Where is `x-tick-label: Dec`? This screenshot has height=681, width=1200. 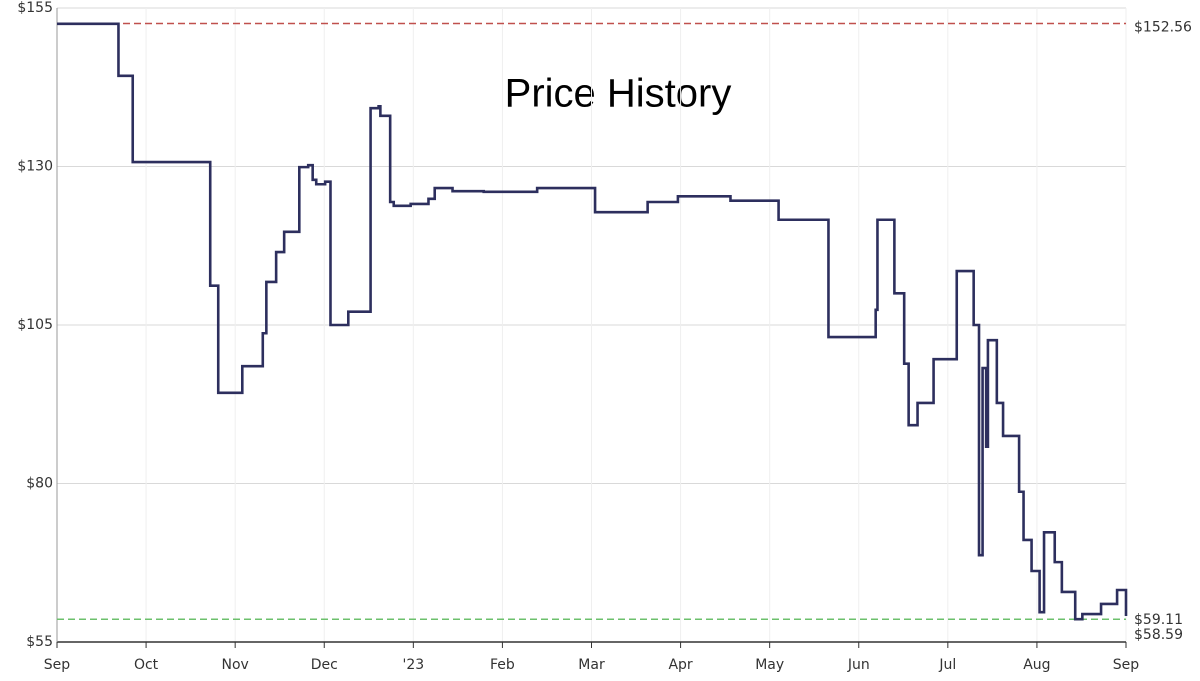 x-tick-label: Dec is located at coordinates (324, 665).